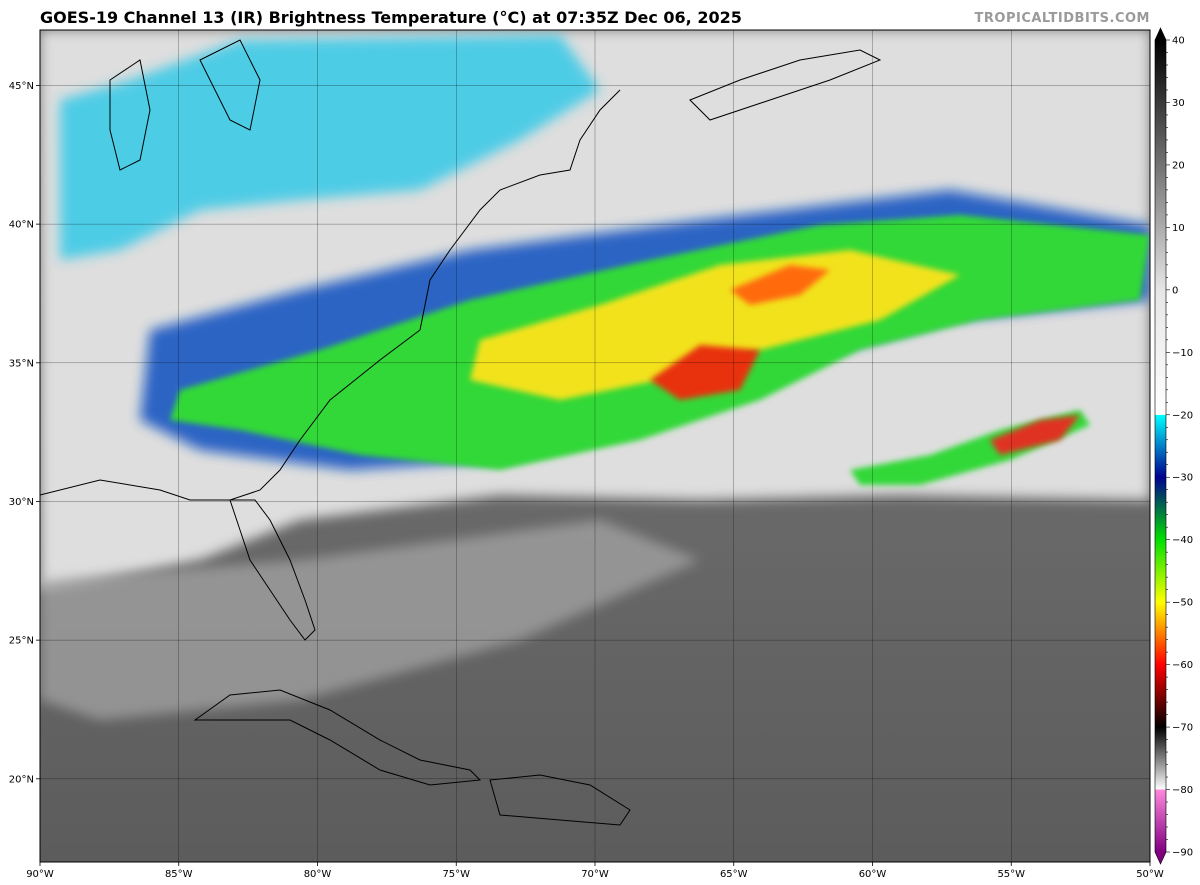  What do you see at coordinates (21, 502) in the screenshot?
I see `lat-tick-label: 30°N` at bounding box center [21, 502].